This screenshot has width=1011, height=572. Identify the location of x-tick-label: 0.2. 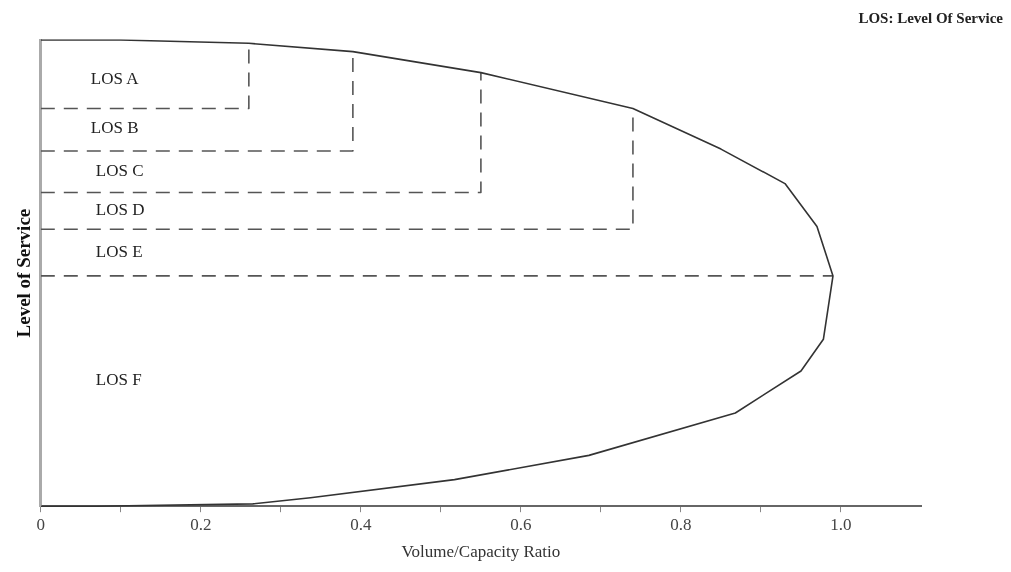
(201, 524).